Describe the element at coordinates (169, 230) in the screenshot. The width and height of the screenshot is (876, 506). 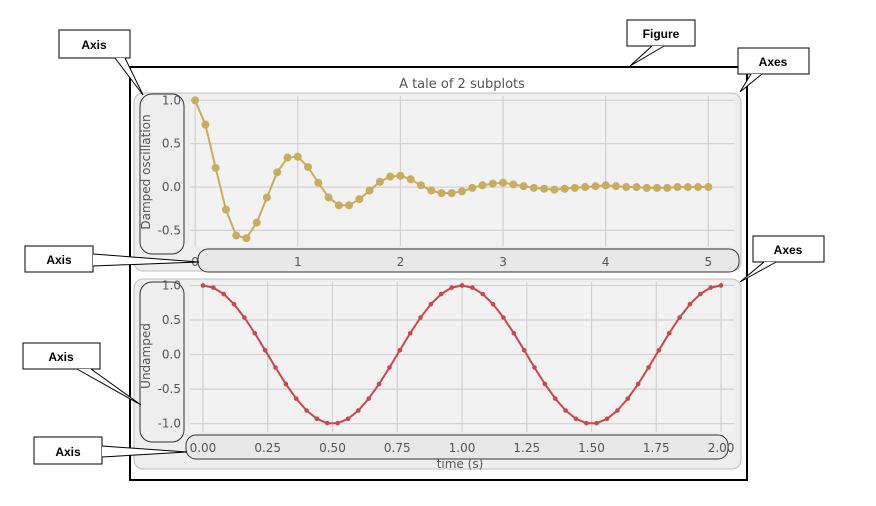
I see `top-y-tick-label: -0.5` at that location.